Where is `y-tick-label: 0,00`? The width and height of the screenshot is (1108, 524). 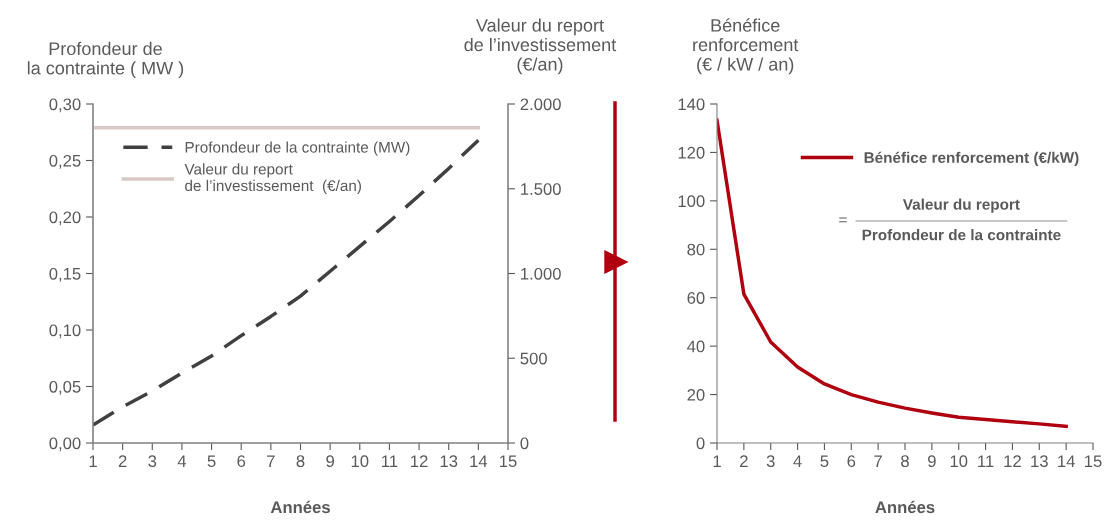 y-tick-label: 0,00 is located at coordinates (65, 444).